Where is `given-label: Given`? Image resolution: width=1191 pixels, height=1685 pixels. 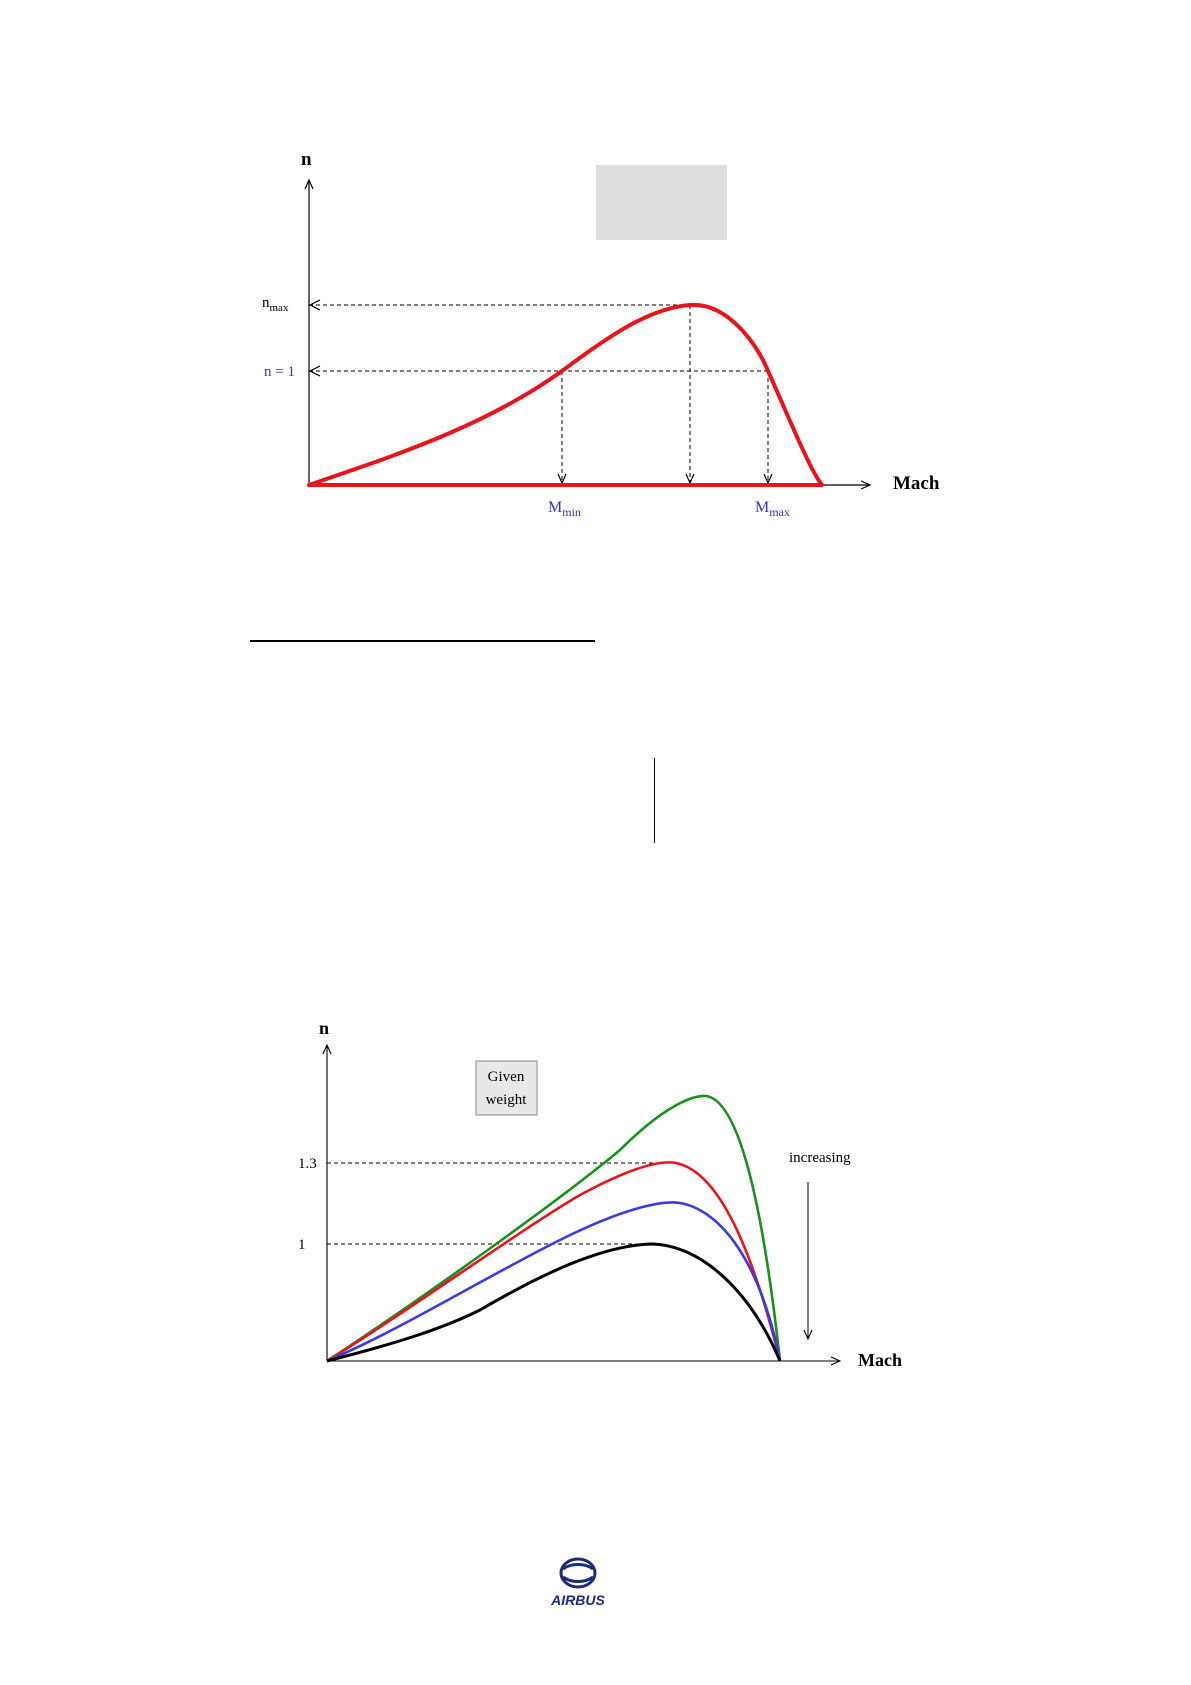
given-label: Given is located at coordinates (506, 1077).